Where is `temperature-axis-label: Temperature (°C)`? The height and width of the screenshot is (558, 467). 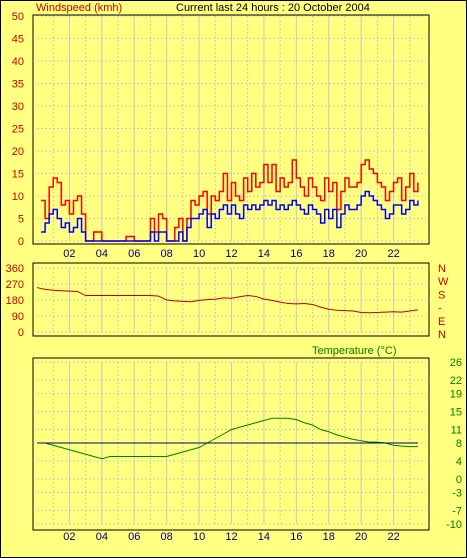 temperature-axis-label: Temperature (°C) is located at coordinates (354, 351).